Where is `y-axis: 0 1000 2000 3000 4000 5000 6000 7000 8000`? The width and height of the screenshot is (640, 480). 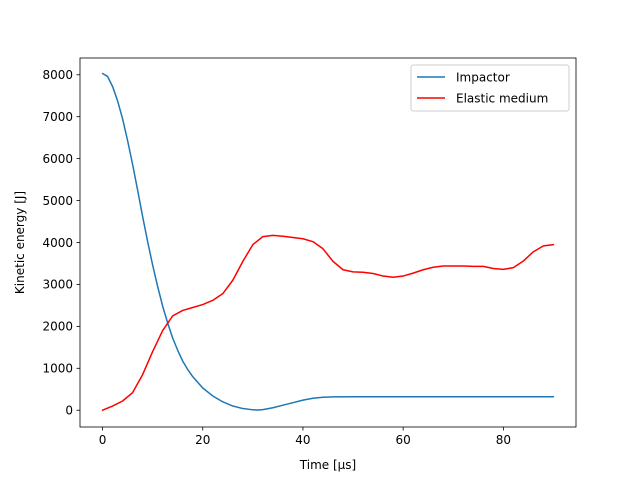 y-axis: 0 1000 2000 3000 4000 5000 6000 7000 8000 is located at coordinates (61, 243).